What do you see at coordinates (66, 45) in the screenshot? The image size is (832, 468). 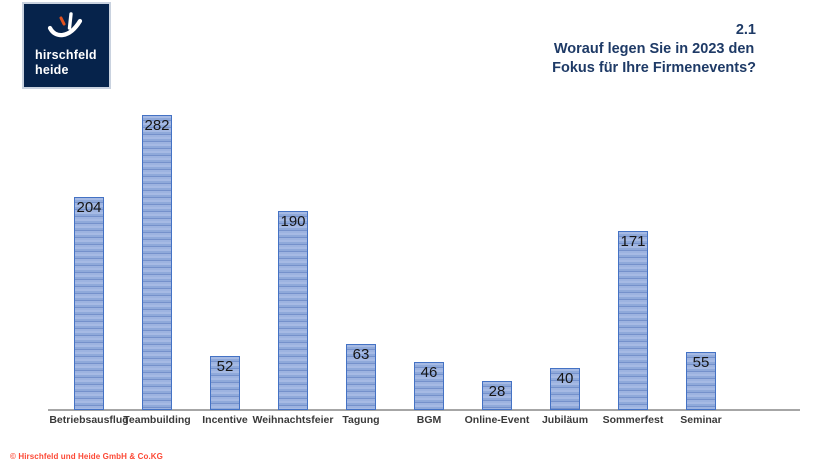 I see `company-logo: hirschfeld heide` at bounding box center [66, 45].